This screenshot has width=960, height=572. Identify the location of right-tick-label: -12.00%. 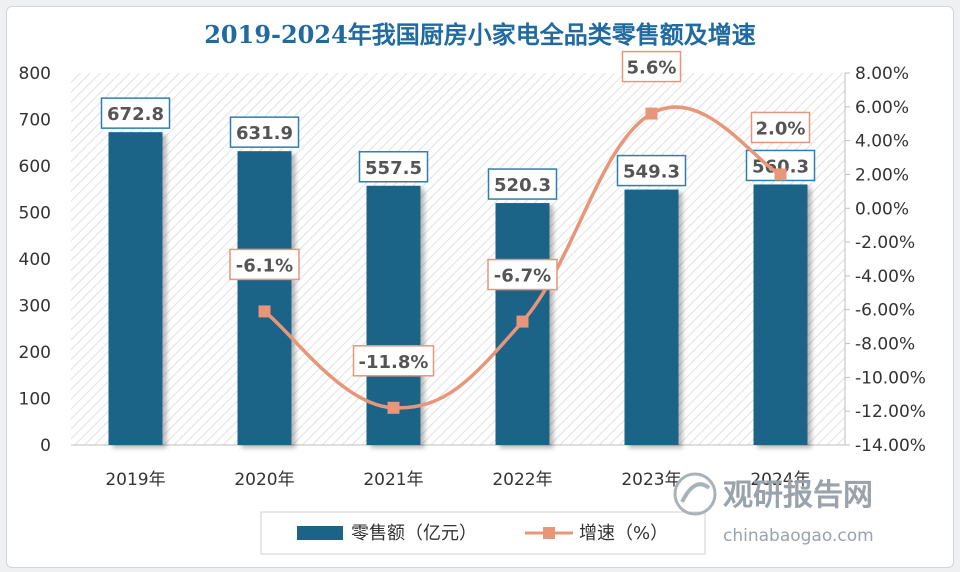
(890, 412).